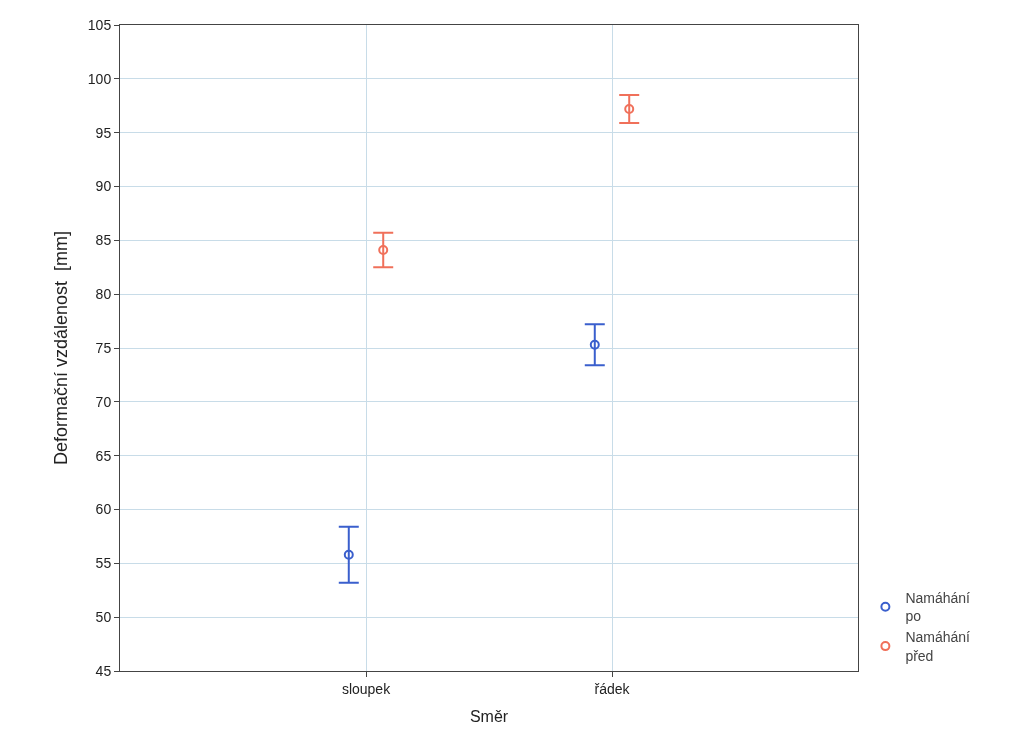  I want to click on y-tick-label: 75, so click(103, 347).